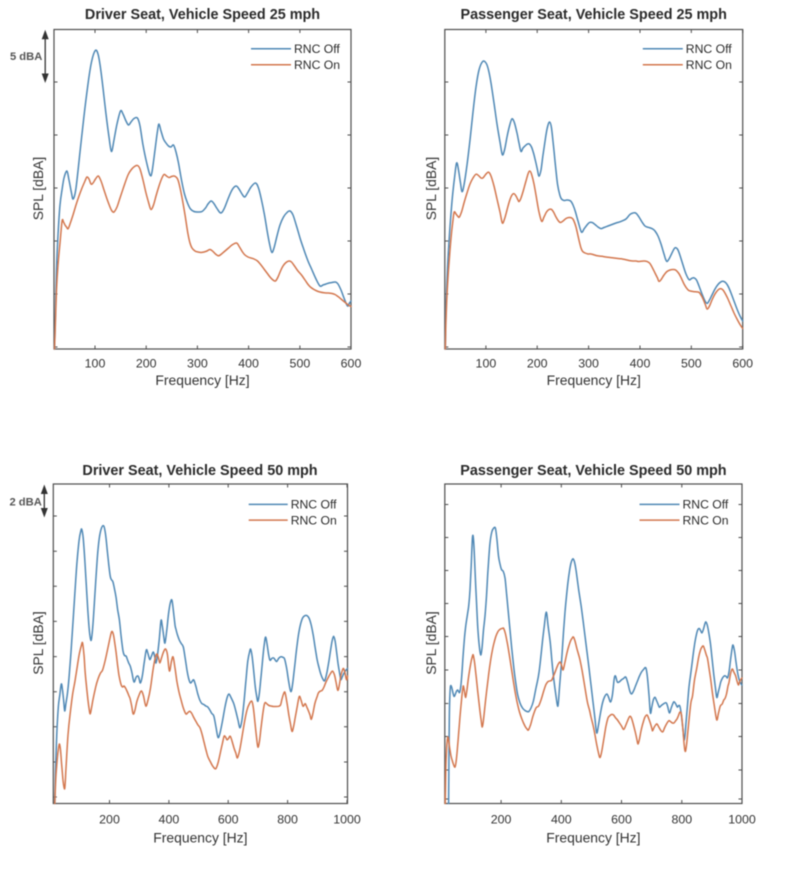 The image size is (800, 871). I want to click on svg-text: 5 dBA, so click(26, 57).